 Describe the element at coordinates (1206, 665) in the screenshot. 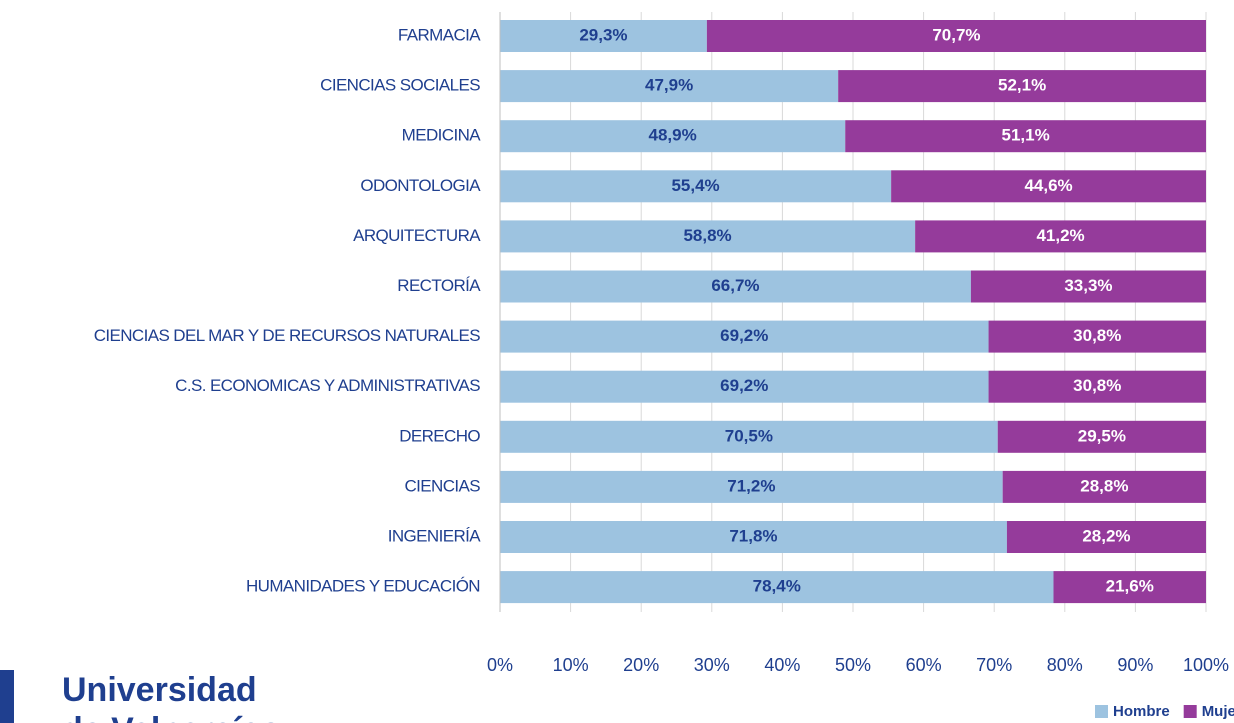

I see `x-tick-label: 100%` at that location.